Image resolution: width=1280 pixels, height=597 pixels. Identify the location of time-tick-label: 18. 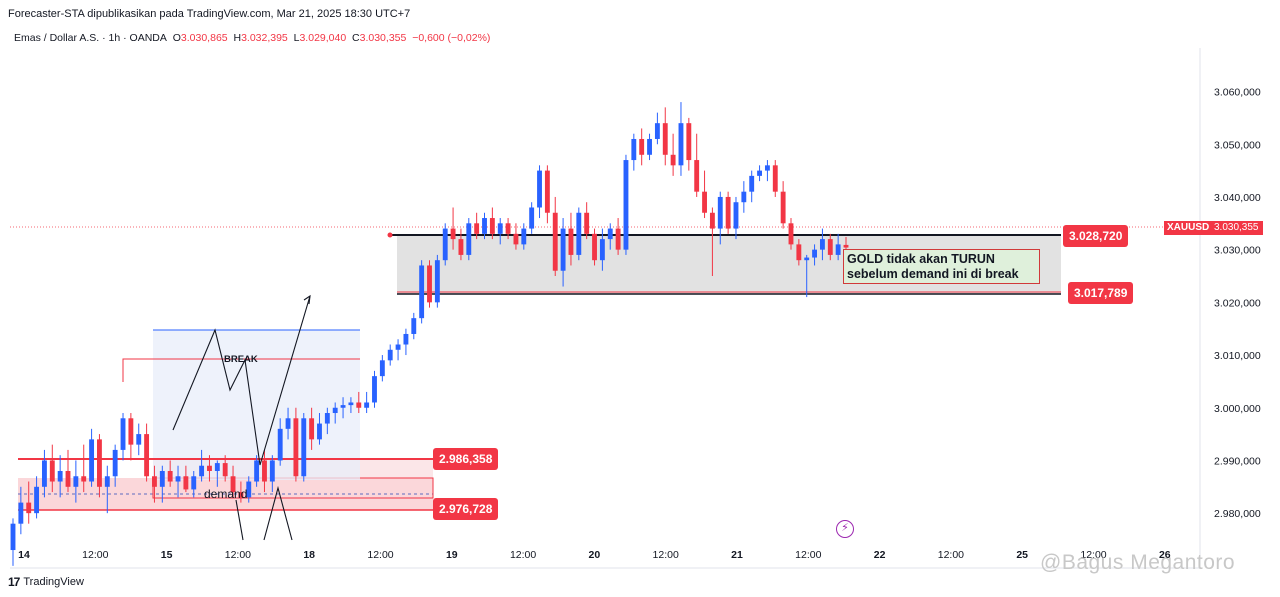
(309, 555).